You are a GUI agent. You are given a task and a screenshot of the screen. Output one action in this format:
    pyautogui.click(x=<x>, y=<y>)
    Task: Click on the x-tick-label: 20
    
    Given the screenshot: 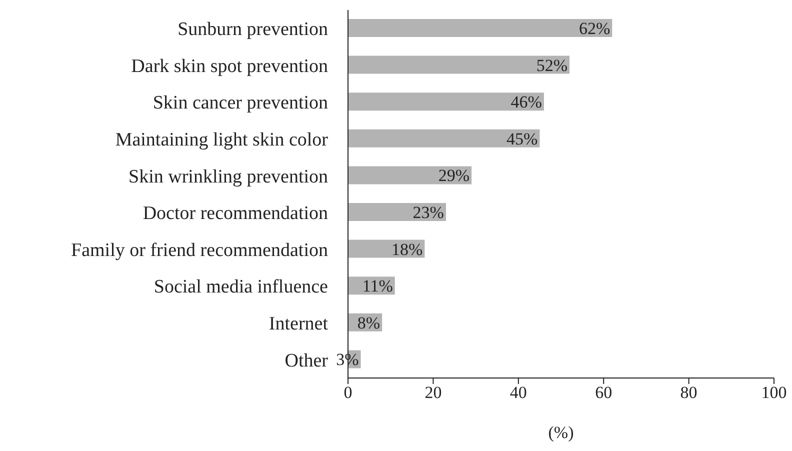 What is the action you would take?
    pyautogui.click(x=433, y=392)
    